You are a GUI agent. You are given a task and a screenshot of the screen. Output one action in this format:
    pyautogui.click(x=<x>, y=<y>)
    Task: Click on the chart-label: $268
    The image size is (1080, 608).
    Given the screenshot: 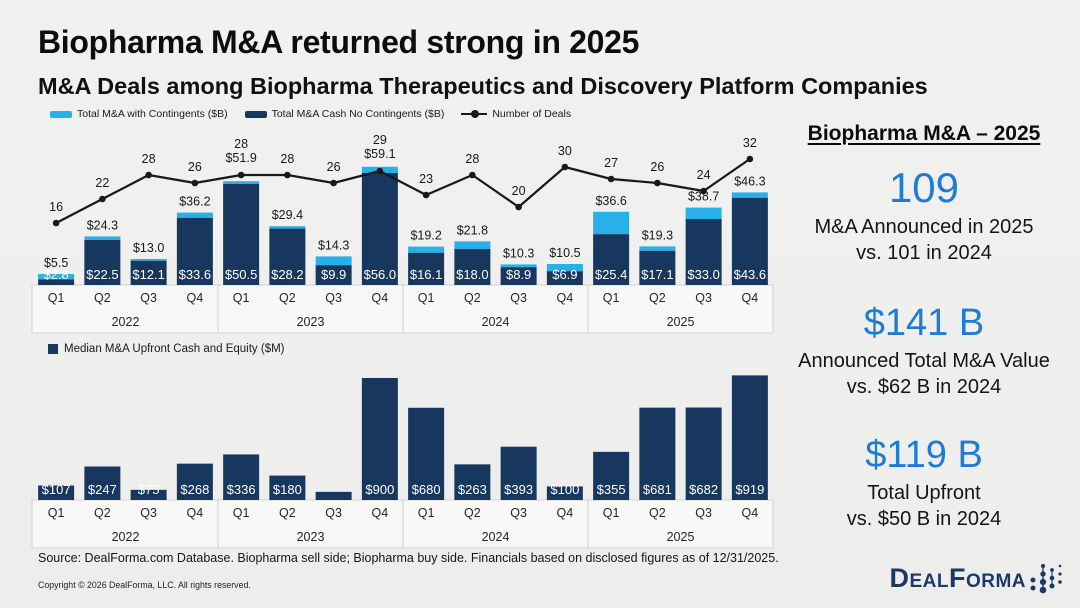 What is the action you would take?
    pyautogui.click(x=194, y=489)
    